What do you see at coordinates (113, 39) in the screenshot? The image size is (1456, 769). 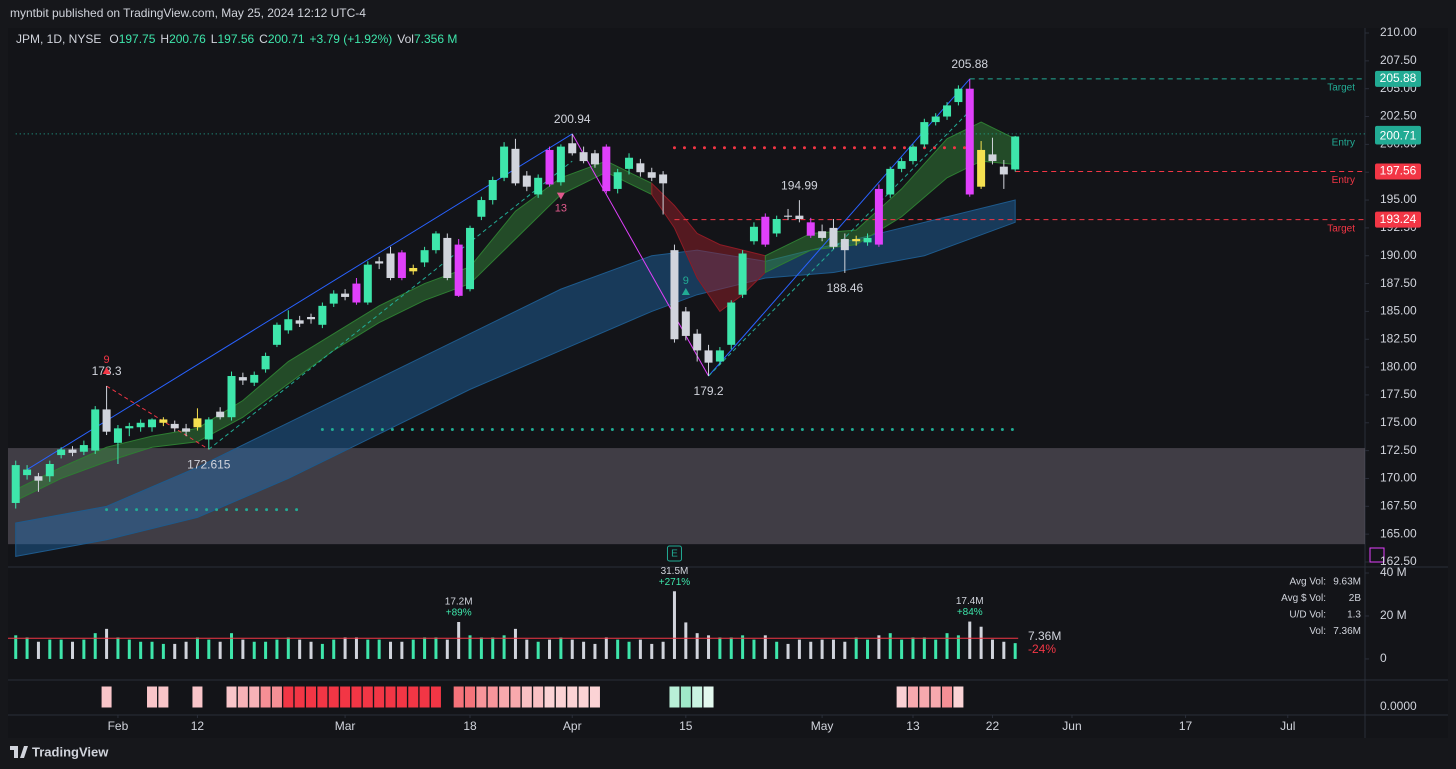 I see `legend-key: O` at bounding box center [113, 39].